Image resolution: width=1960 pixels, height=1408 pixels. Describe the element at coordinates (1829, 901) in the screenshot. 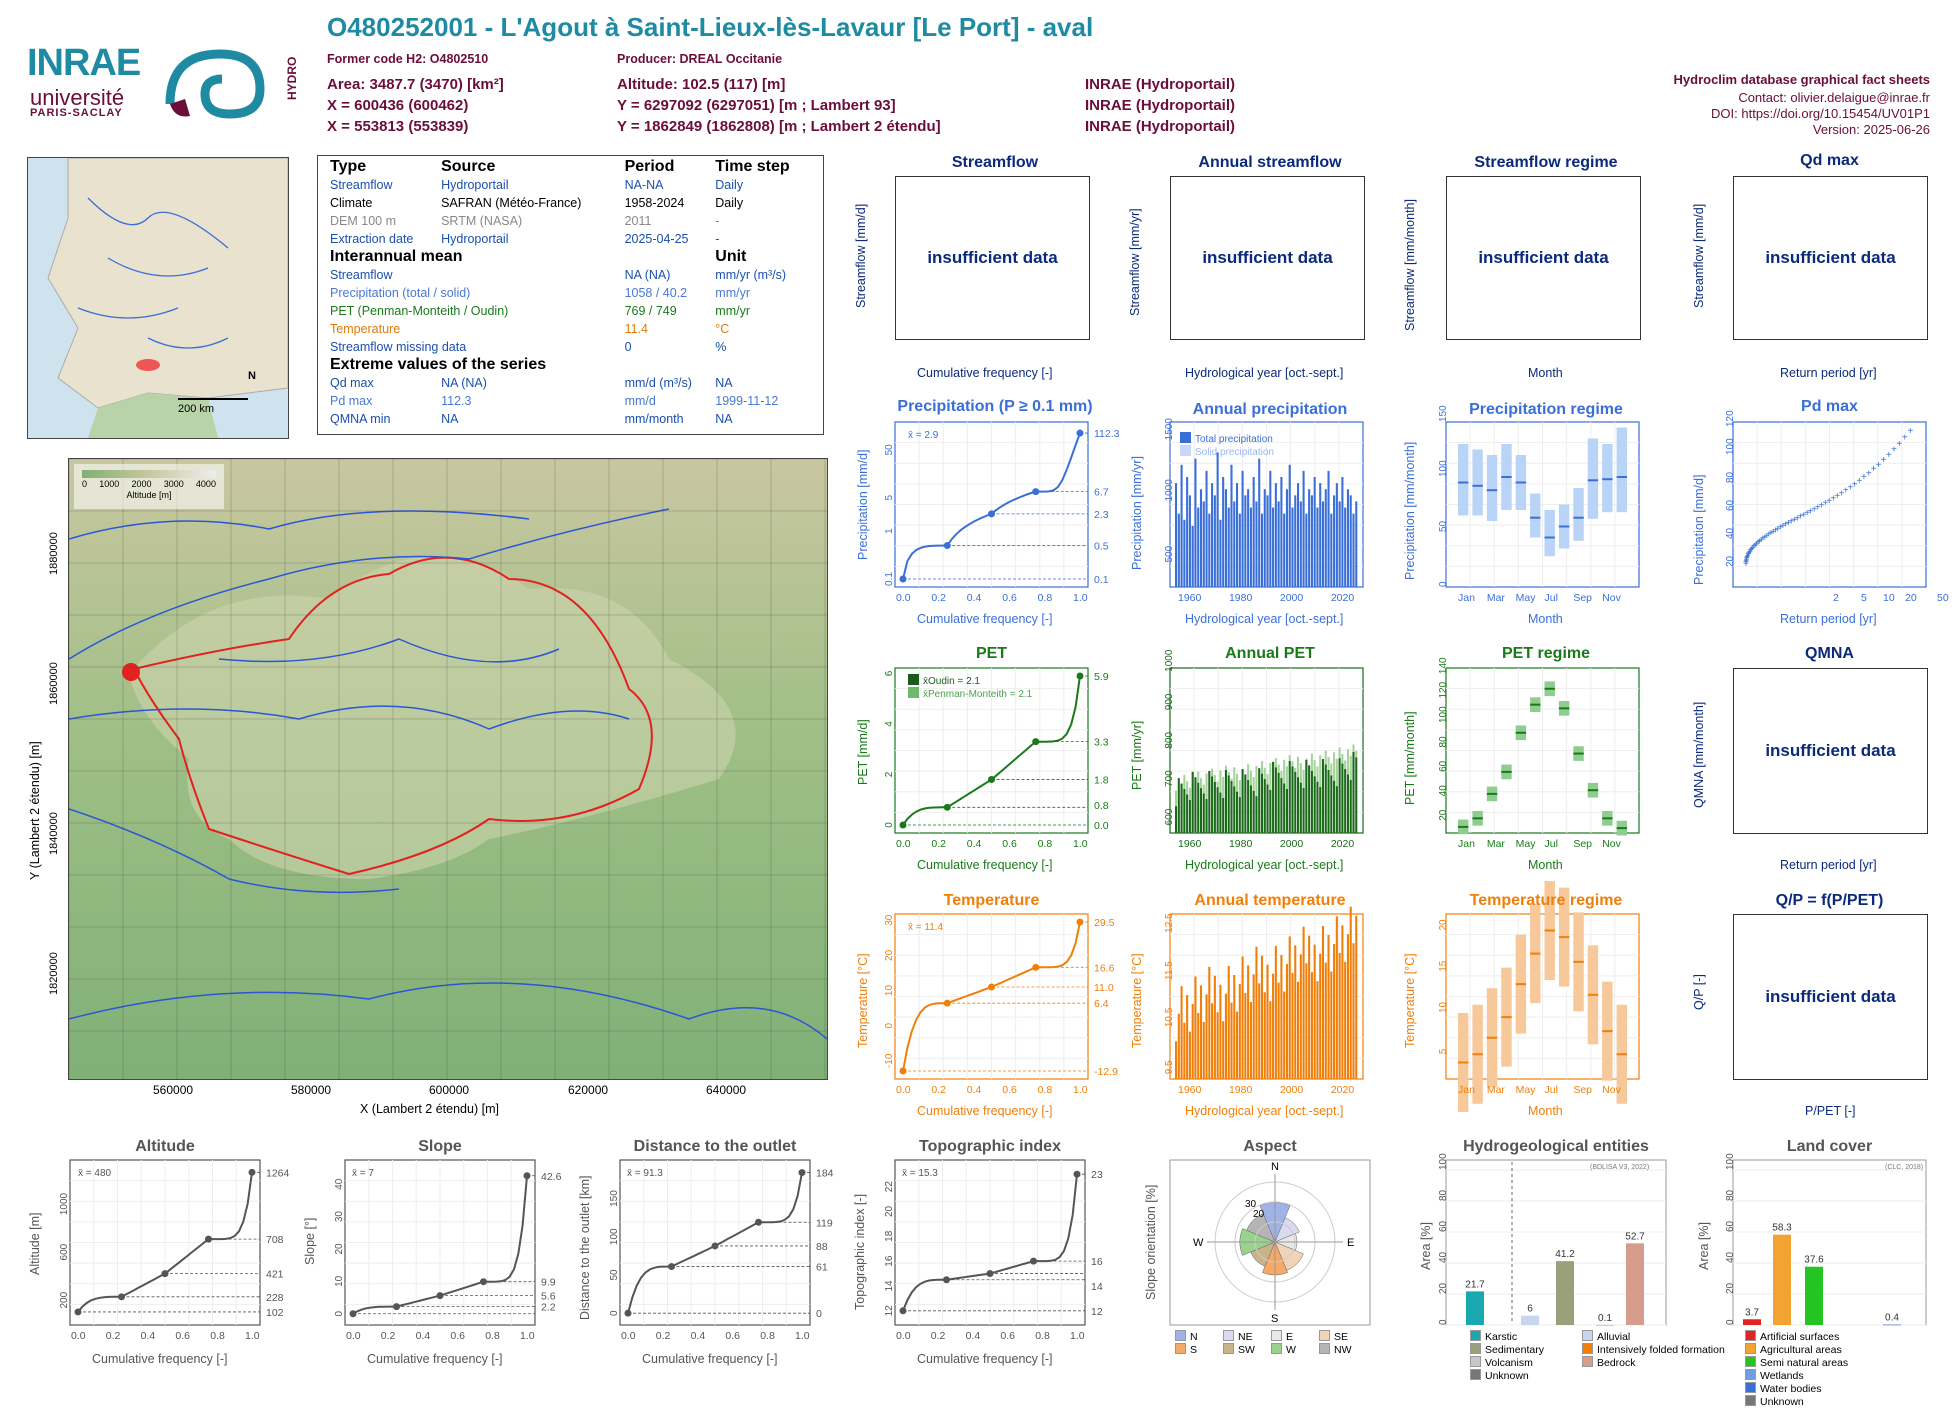

I see `qp-title: Q/P = f(P/PET)` at that location.